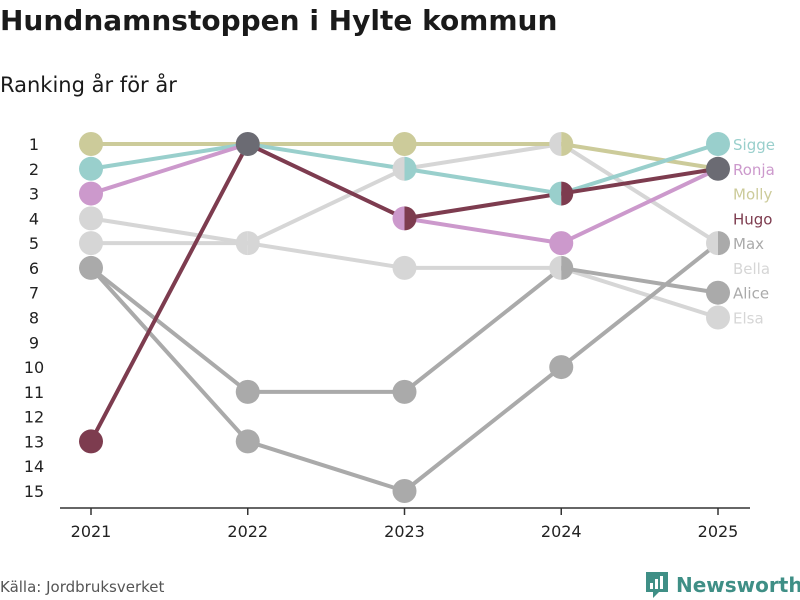  Describe the element at coordinates (748, 319) in the screenshot. I see `legend-label-elsa: Elsa` at that location.